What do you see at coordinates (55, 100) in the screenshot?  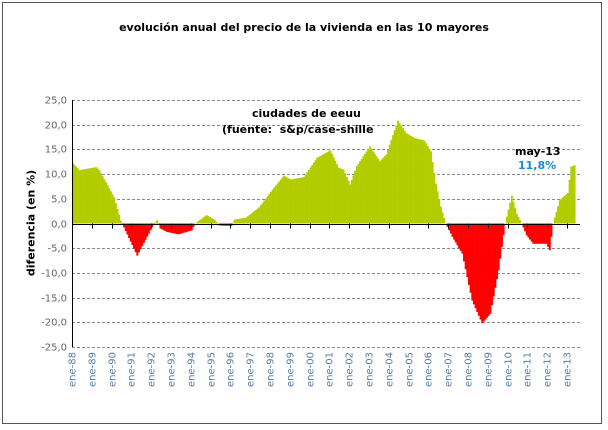 I see `y-tick-label: 25,0` at bounding box center [55, 100].